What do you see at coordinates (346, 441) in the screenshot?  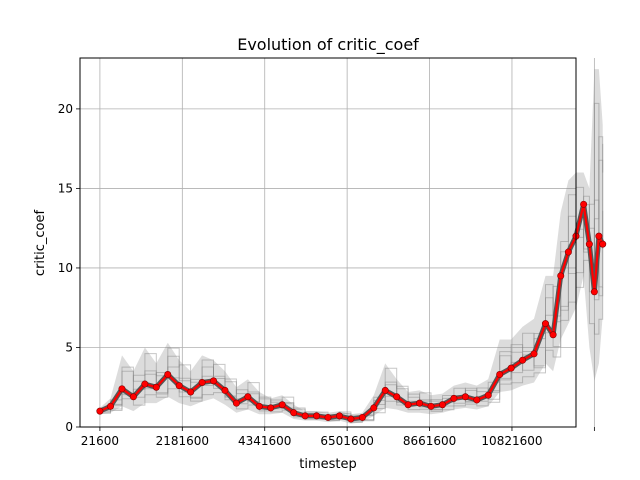 I see `x-tick-label: 6501600` at bounding box center [346, 441].